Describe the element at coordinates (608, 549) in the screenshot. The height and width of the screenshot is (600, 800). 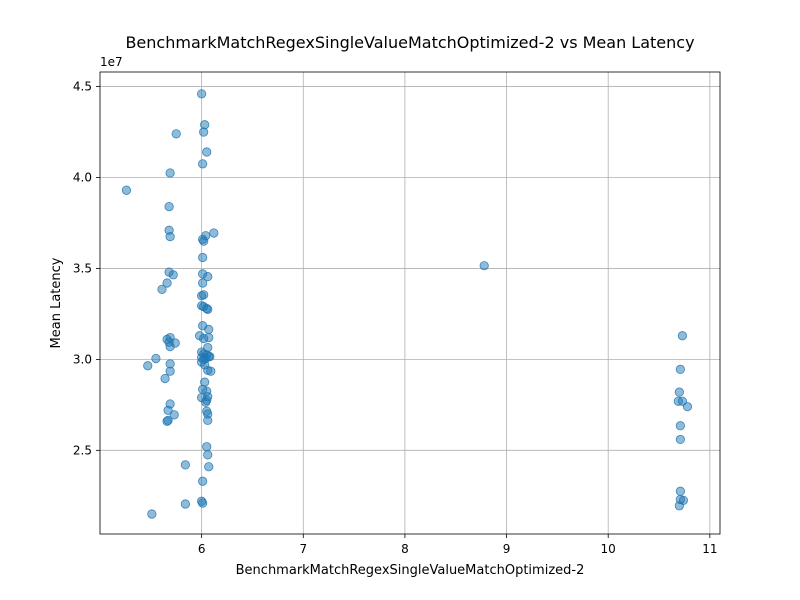
I see `x-tick-label: 10` at that location.